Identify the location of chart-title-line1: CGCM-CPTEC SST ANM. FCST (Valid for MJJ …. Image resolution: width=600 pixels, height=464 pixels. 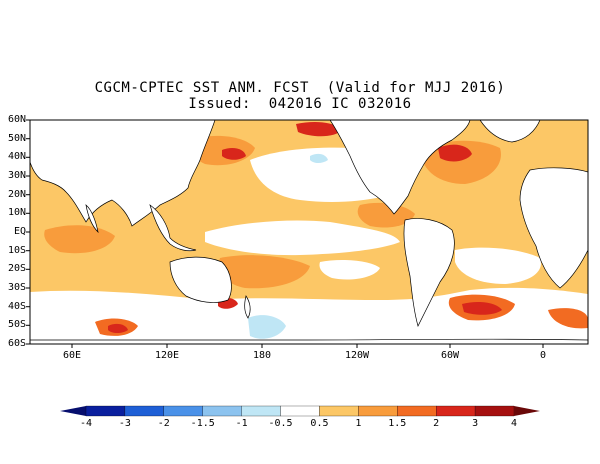
(300, 88).